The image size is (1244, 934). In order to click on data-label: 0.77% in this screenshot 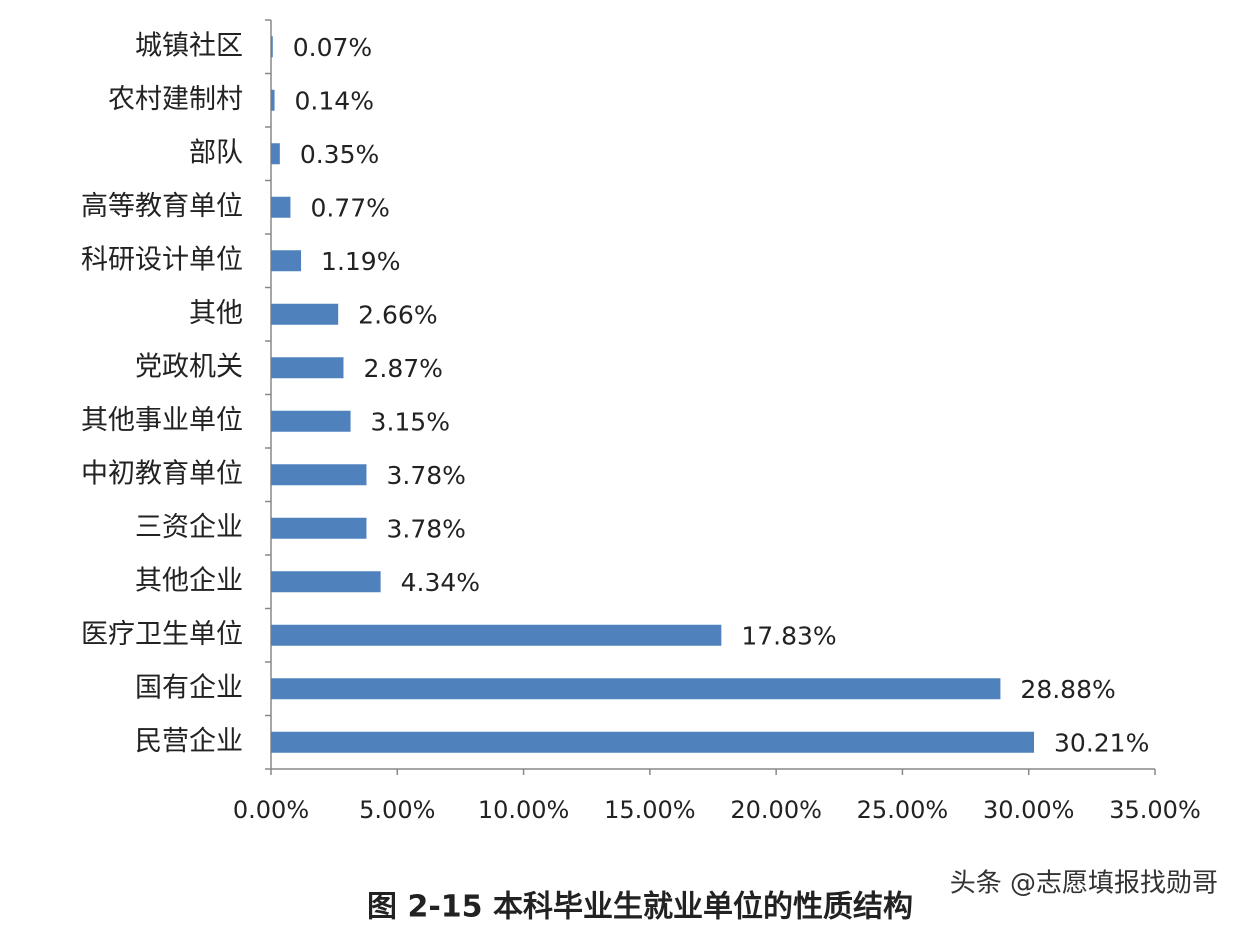, I will do `click(349, 207)`.